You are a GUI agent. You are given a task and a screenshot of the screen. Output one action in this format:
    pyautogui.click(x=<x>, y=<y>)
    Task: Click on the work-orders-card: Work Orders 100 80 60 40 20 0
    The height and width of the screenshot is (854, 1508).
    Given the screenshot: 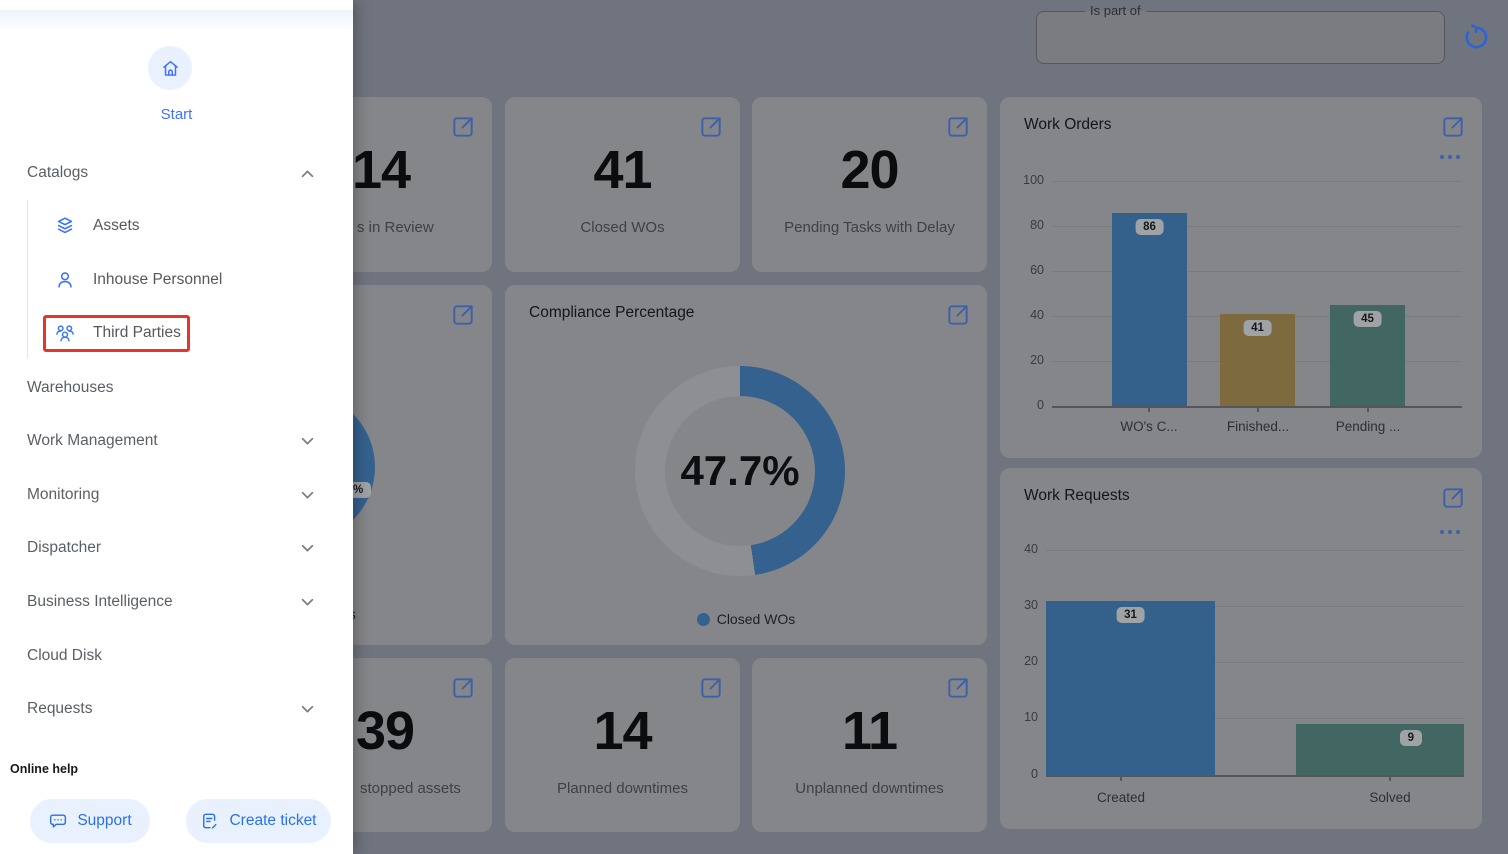 What is the action you would take?
    pyautogui.click(x=1241, y=277)
    